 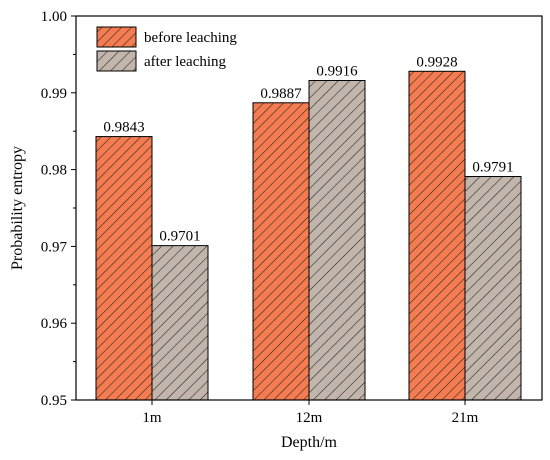 I want to click on y-tick-label-0.96: 0.96, so click(x=54, y=324).